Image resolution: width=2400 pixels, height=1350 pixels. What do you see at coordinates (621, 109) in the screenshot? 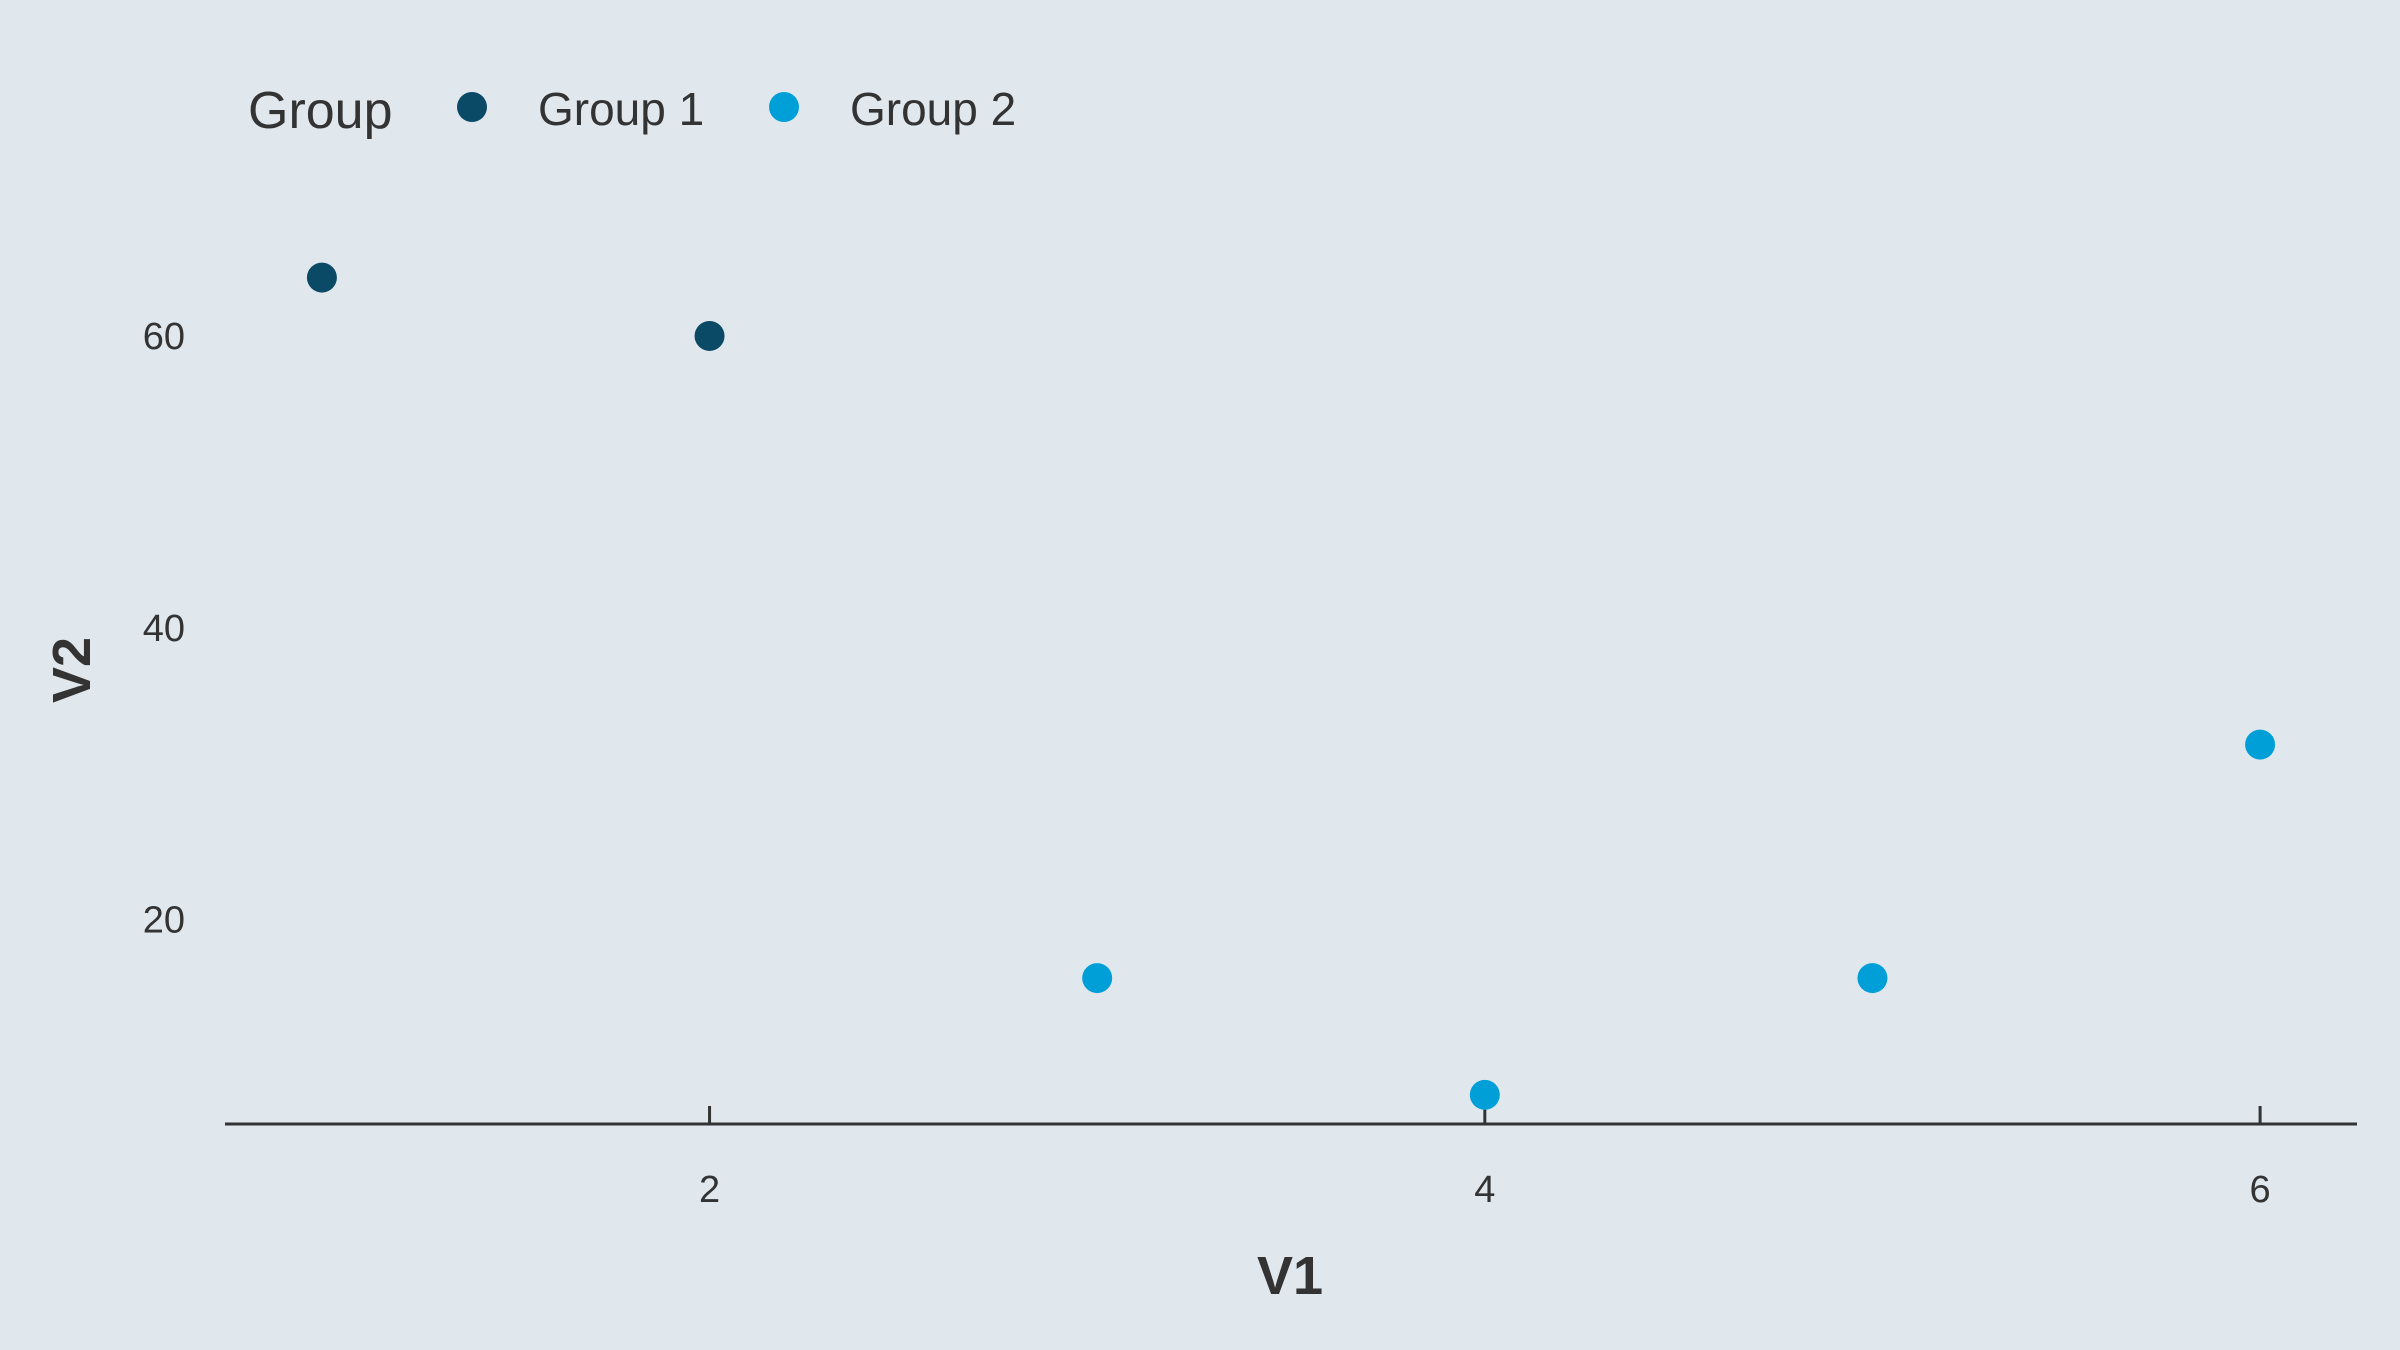
I see `legend-label: Group 1` at bounding box center [621, 109].